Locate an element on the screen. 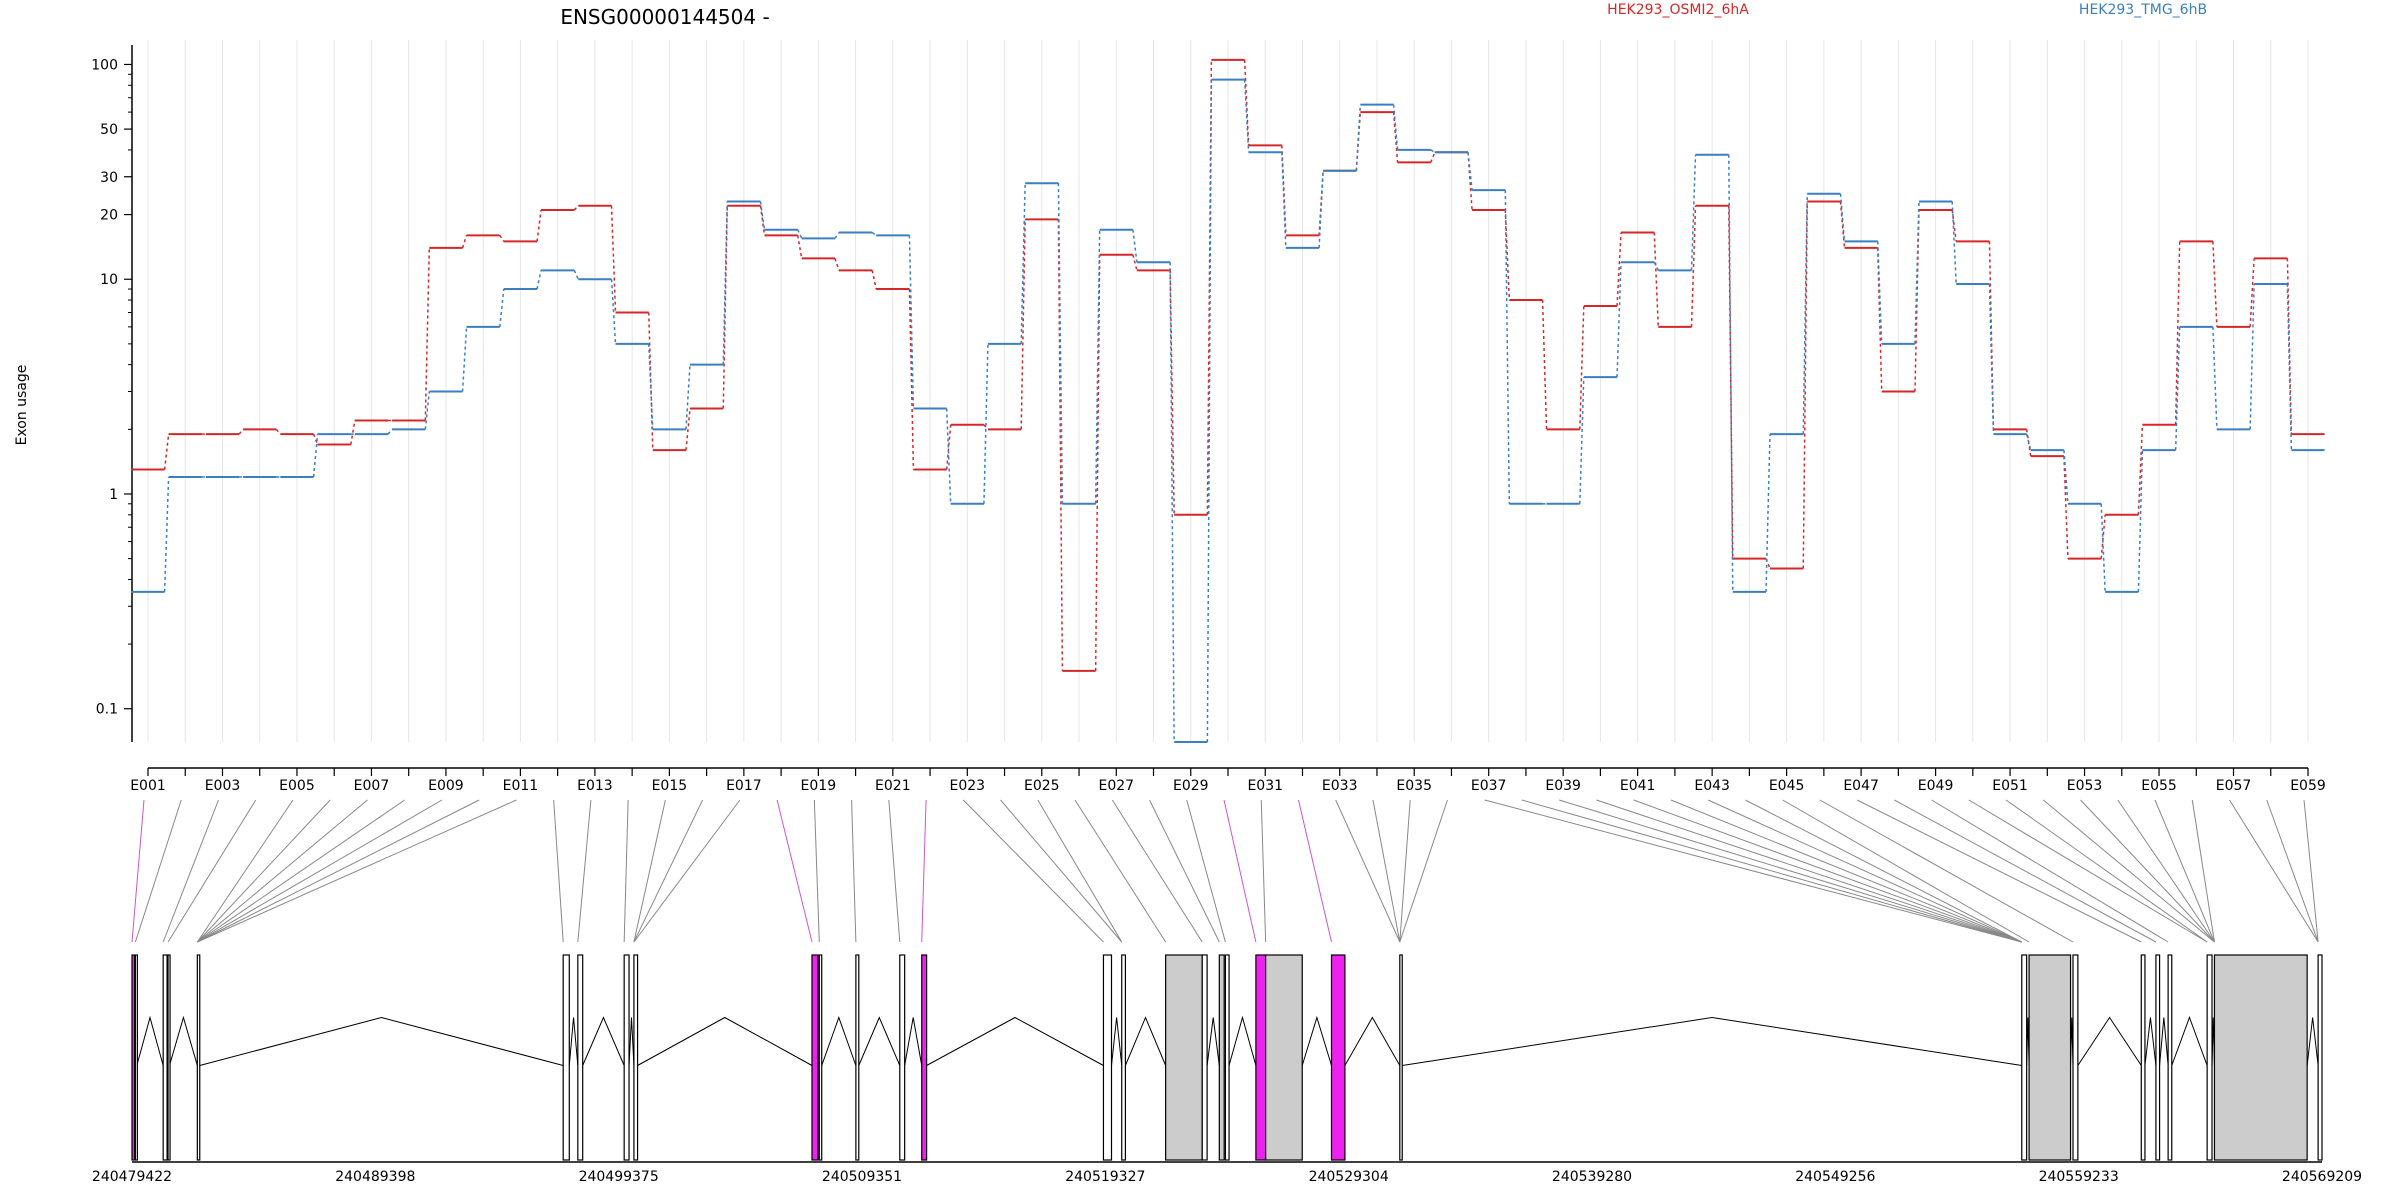  genomic-tick-label: 240529304 is located at coordinates (1349, 1177).